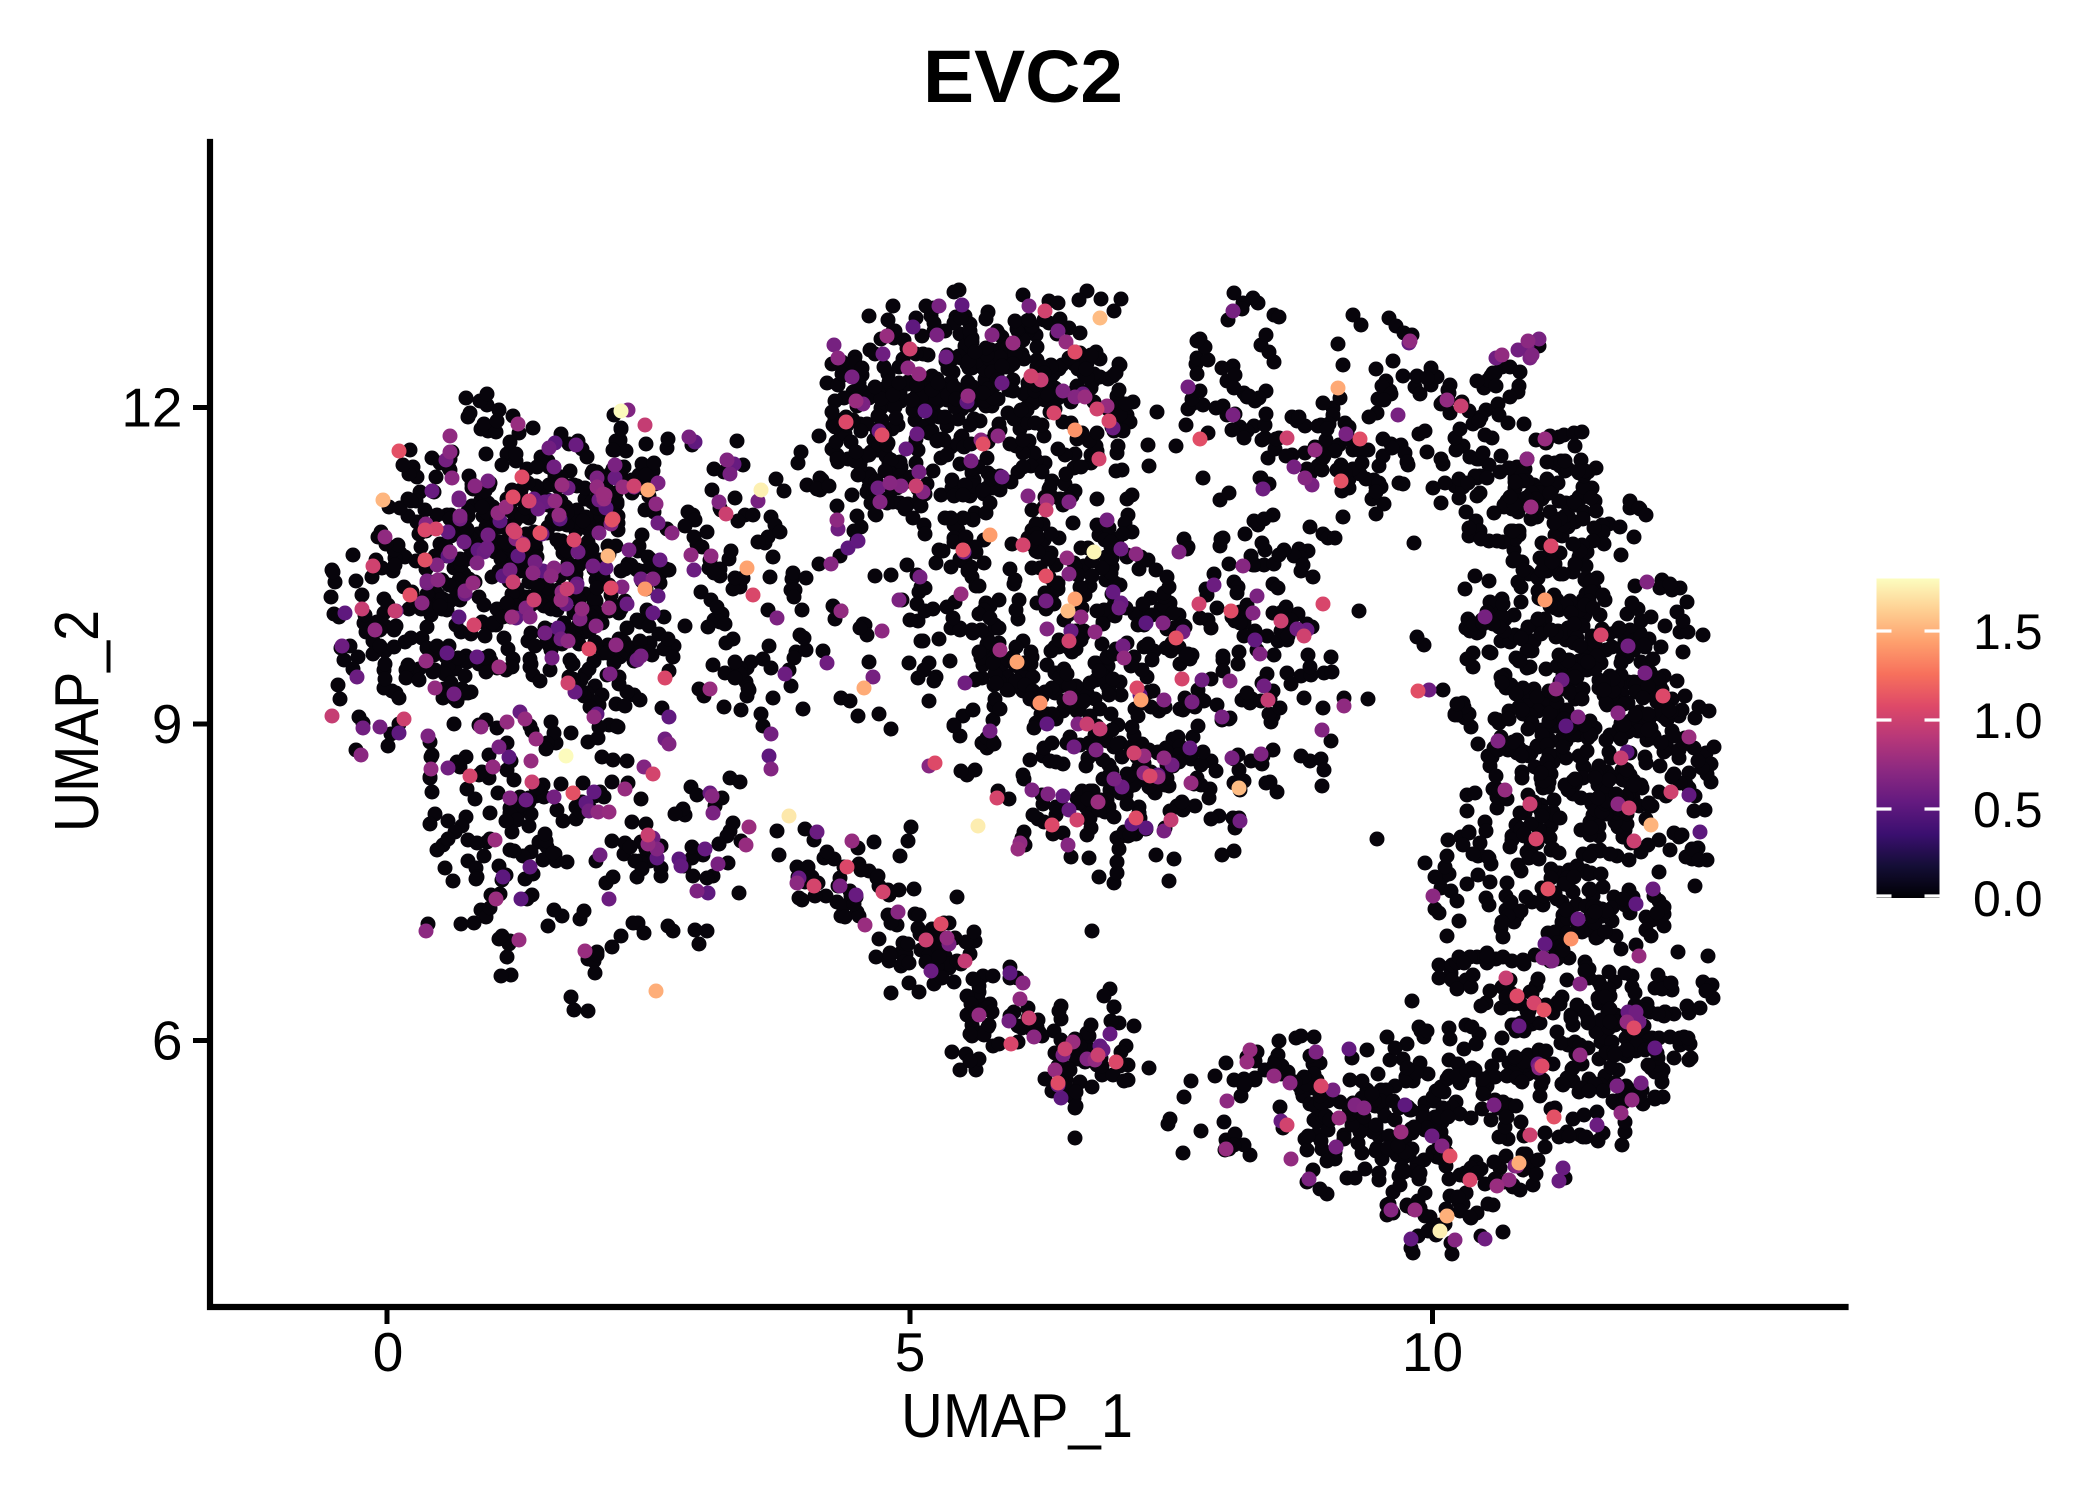  Describe the element at coordinates (2008, 721) in the screenshot. I see `svg-text: 1.0` at that location.